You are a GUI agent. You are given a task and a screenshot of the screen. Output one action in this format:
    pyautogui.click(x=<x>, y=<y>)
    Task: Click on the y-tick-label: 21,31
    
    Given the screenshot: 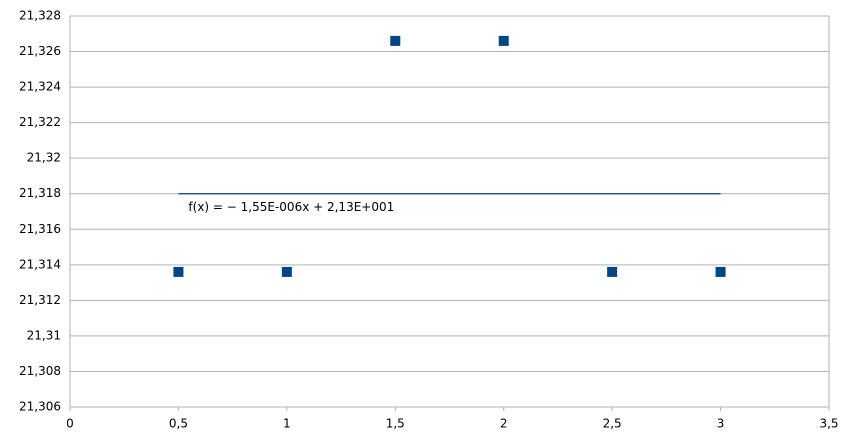 What is the action you would take?
    pyautogui.click(x=44, y=335)
    